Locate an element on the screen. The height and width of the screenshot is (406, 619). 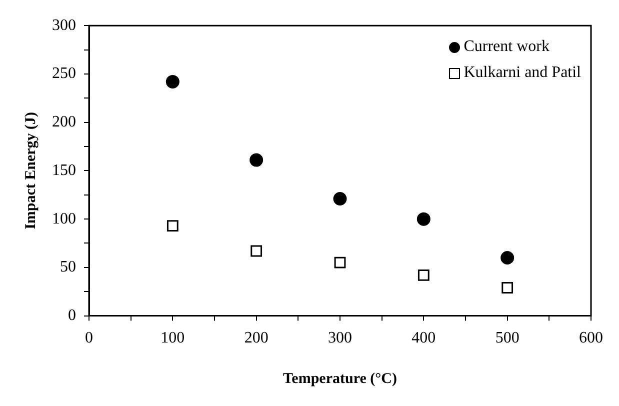
x-tick-label: 500 is located at coordinates (507, 338).